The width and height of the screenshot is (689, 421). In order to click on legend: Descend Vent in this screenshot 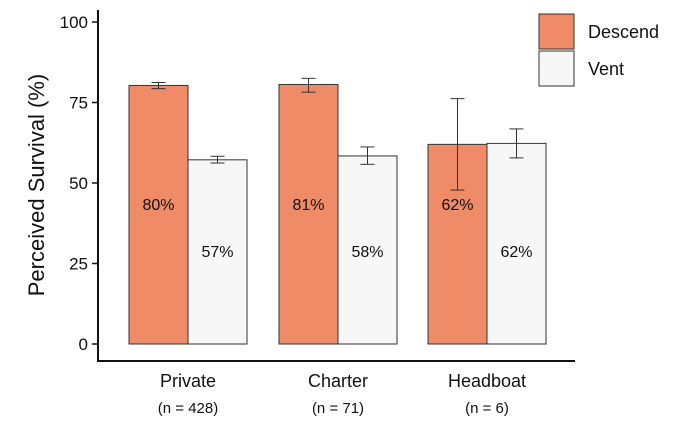, I will do `click(598, 50)`.